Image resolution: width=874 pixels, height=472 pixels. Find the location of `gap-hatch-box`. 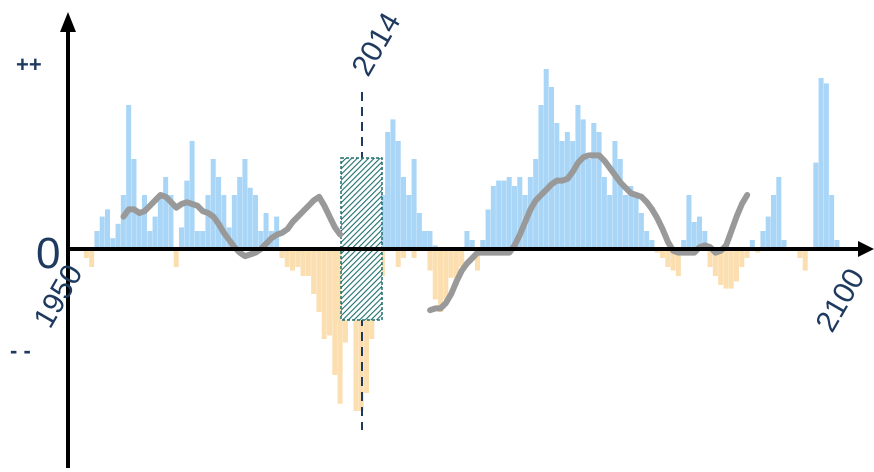

gap-hatch-box is located at coordinates (361, 239).